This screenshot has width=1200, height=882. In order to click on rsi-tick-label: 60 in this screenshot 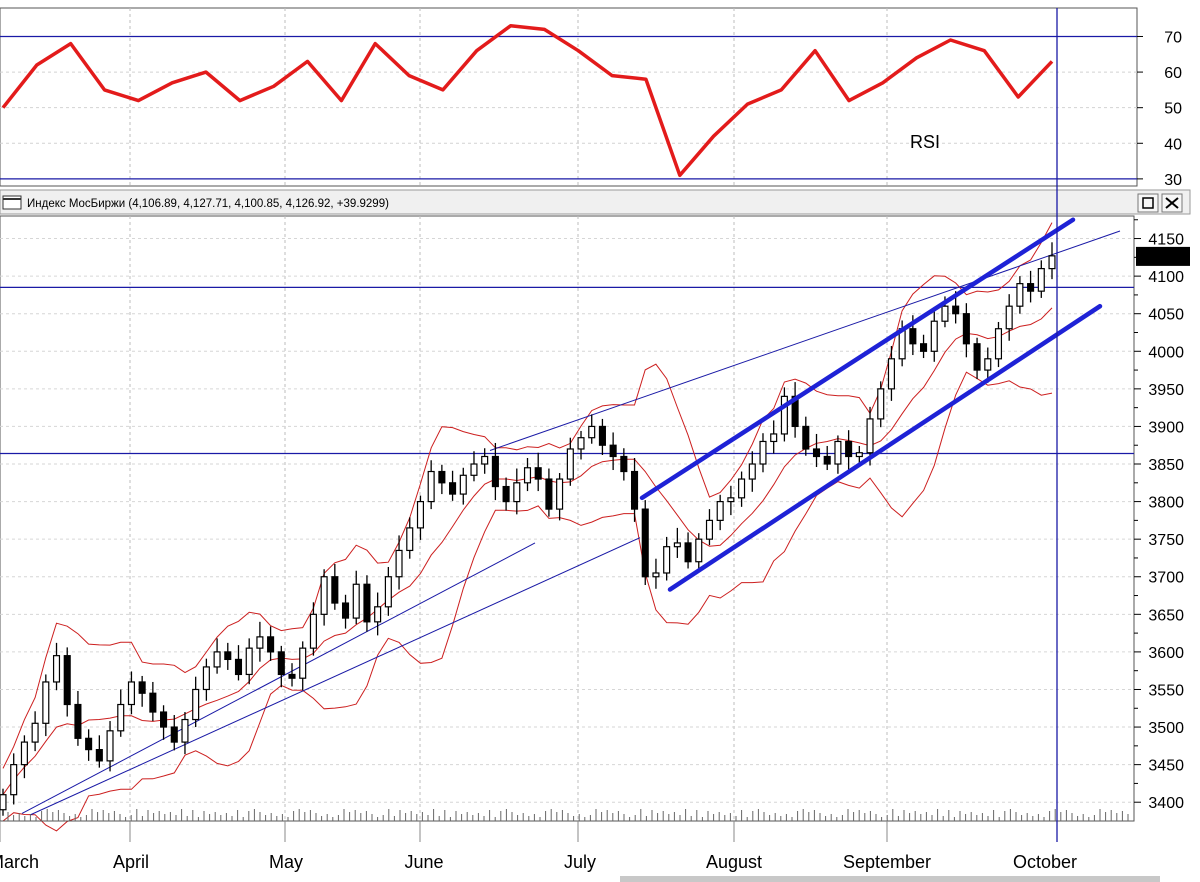, I will do `click(1173, 73)`.